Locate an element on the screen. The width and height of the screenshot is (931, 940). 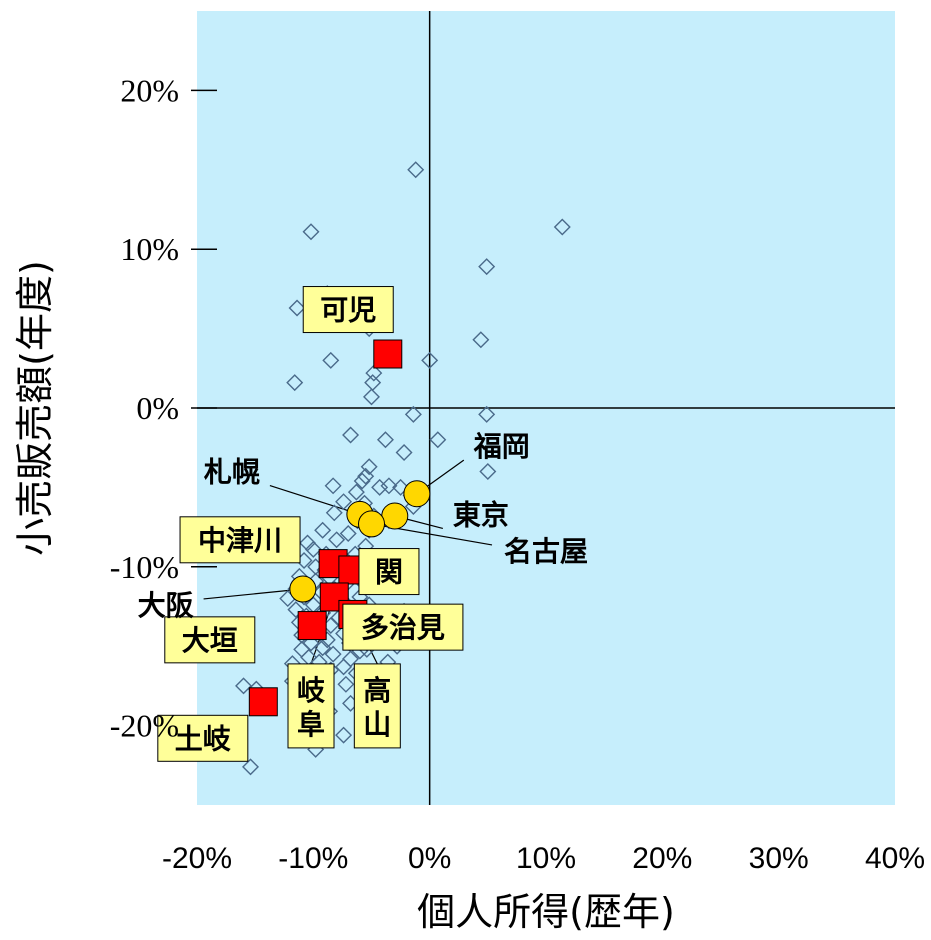
y-tick-label: -20% is located at coordinates (144, 726).